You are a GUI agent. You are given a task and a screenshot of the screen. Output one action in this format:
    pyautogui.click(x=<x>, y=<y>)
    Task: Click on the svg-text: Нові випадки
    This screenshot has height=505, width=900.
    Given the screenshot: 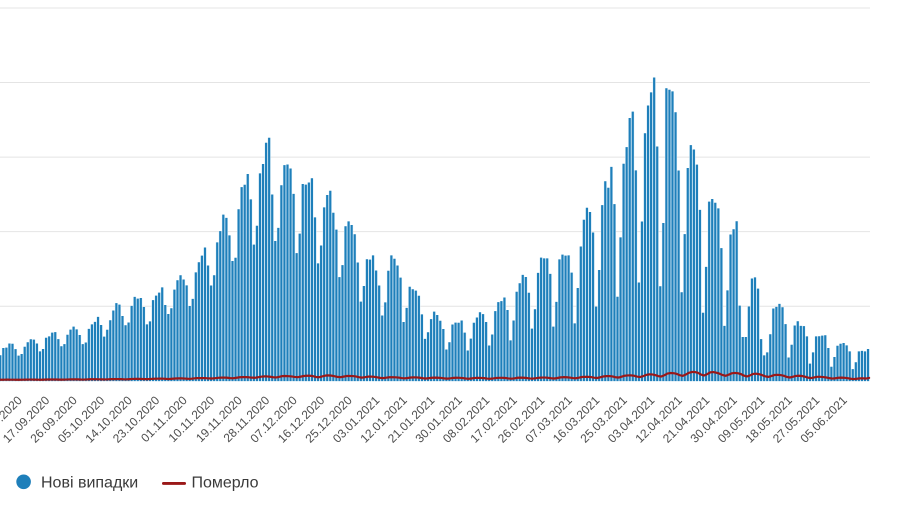 What is the action you would take?
    pyautogui.click(x=89, y=482)
    